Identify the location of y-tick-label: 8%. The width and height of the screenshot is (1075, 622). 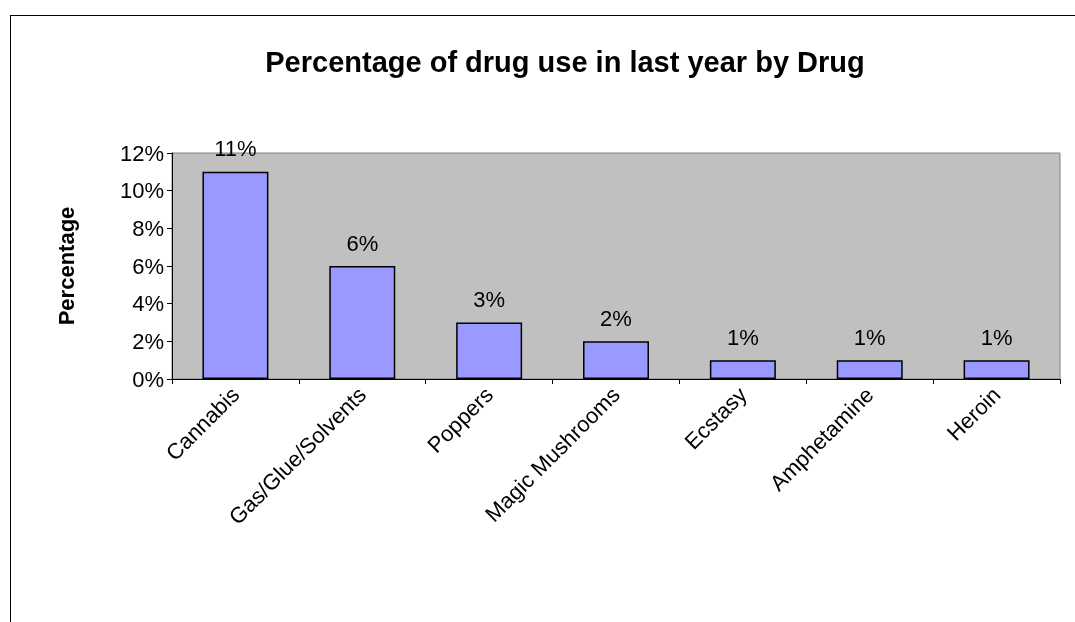
(148, 228).